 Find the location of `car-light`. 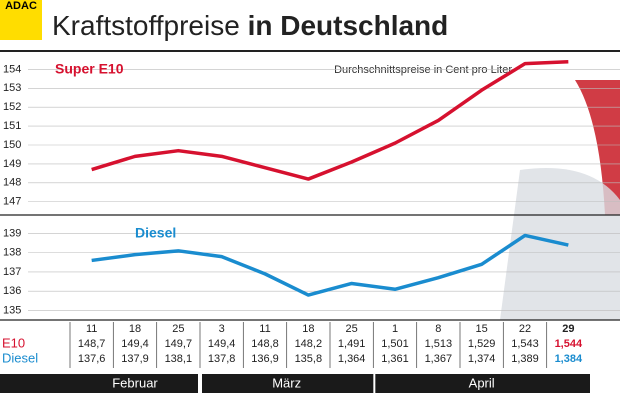

car-light is located at coordinates (597, 147).